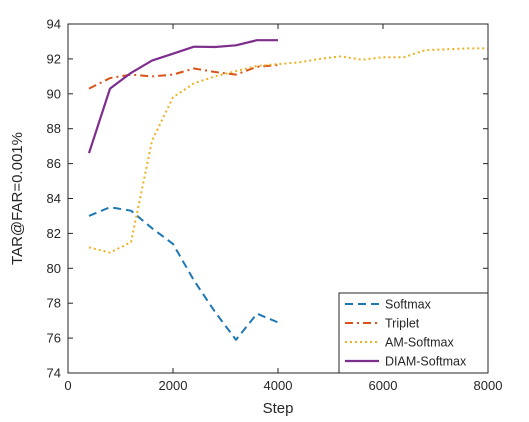  Describe the element at coordinates (54, 198) in the screenshot. I see `y-tick-label: 84` at that location.